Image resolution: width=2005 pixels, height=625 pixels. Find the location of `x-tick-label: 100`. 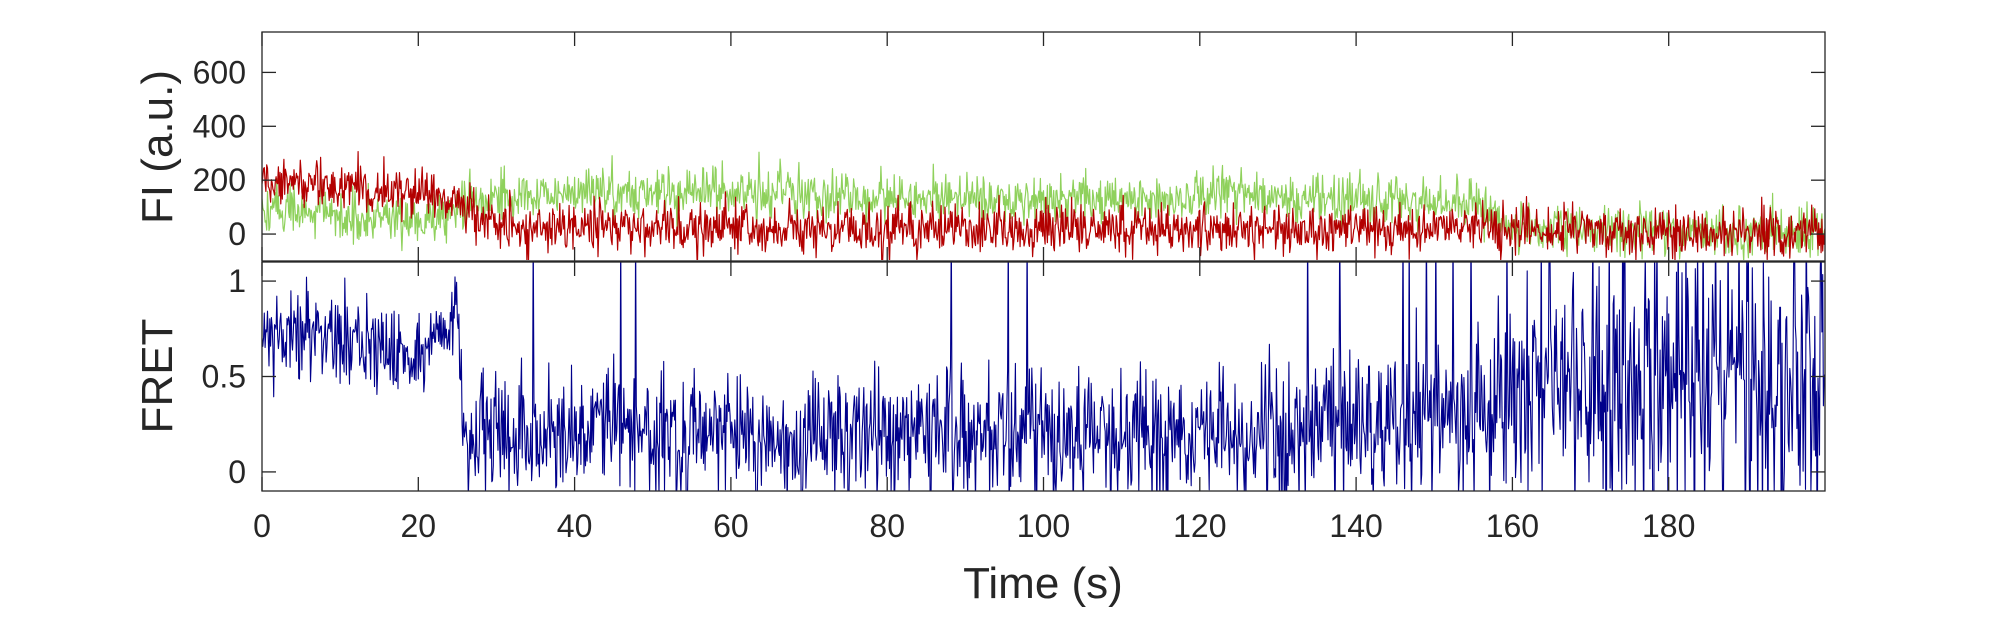

x-tick-label: 100 is located at coordinates (1043, 526).